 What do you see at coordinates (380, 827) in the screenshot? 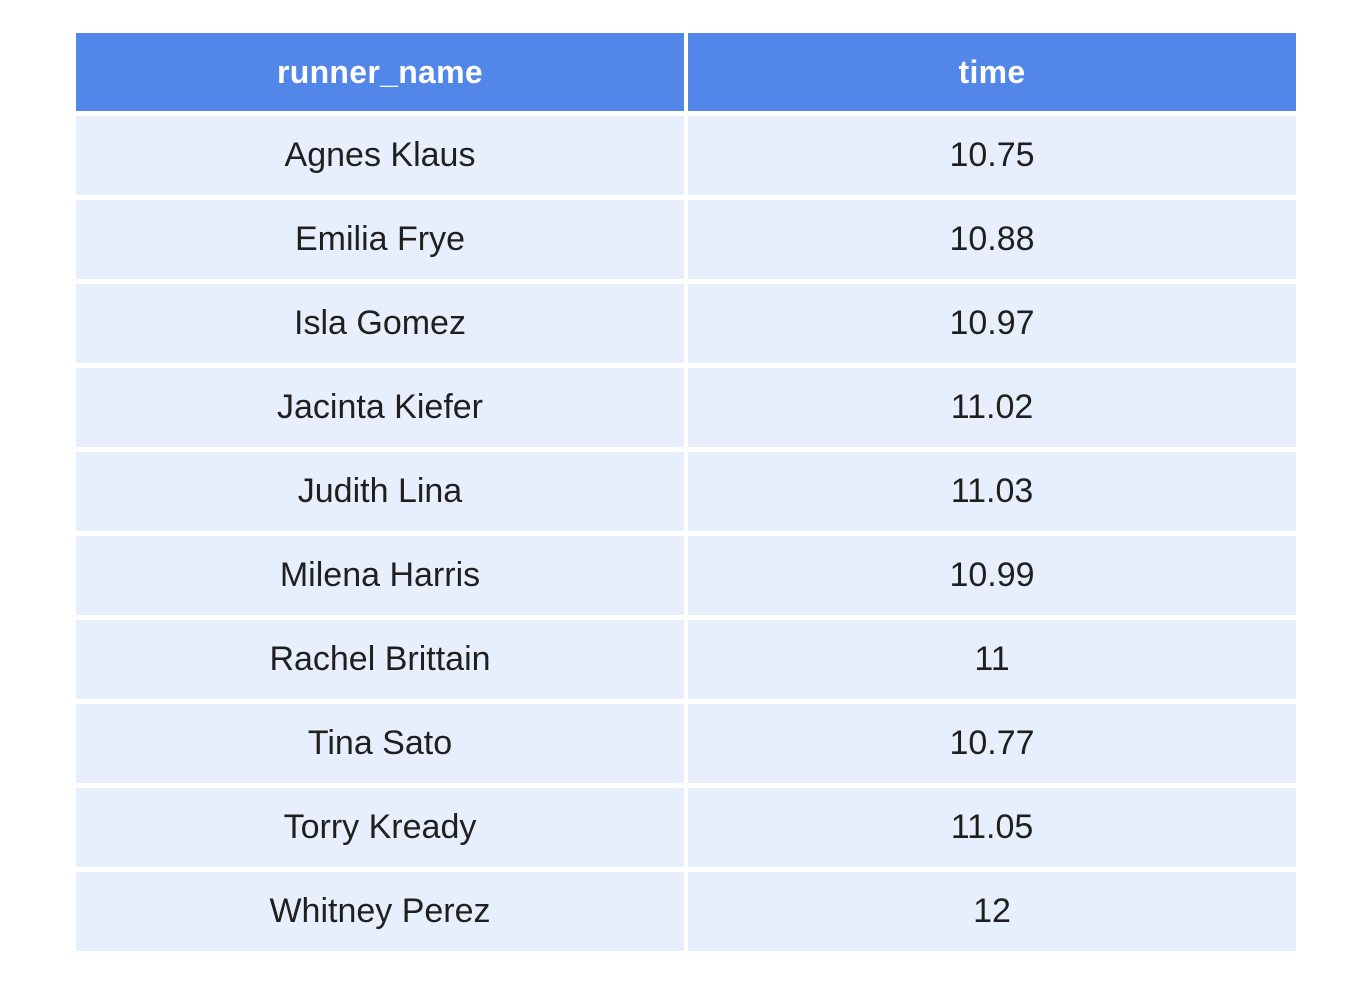
I see `table-cell-runner-name: Torry Kready` at bounding box center [380, 827].